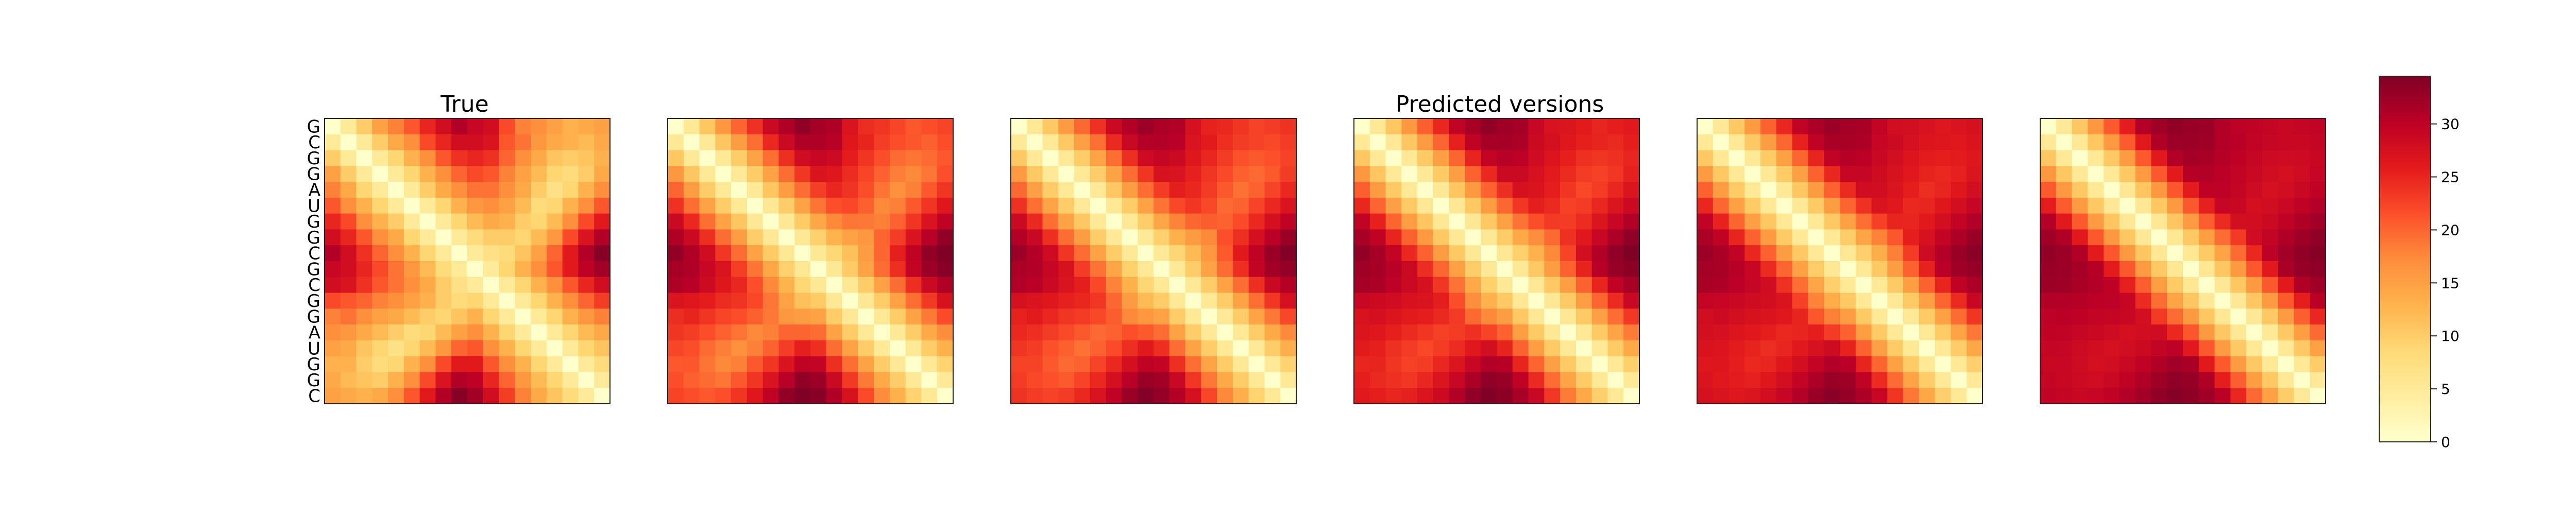 The image size is (2576, 515). Describe the element at coordinates (314, 254) in the screenshot. I see `sequence-label: C` at that location.